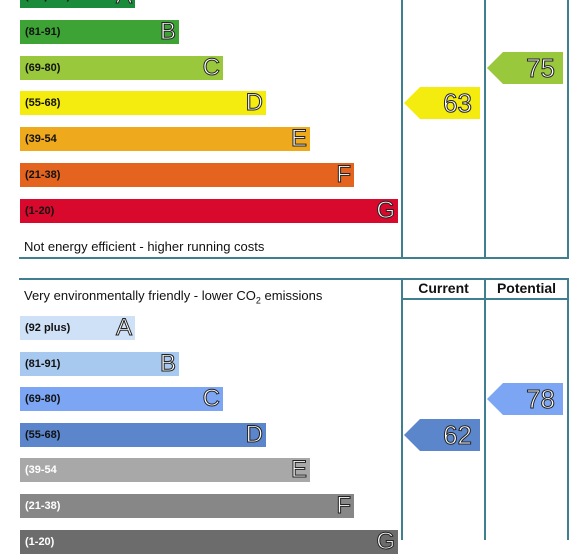 Image resolution: width=585 pixels, height=555 pixels. I want to click on potential-rating-arrow: 75, so click(525, 67).